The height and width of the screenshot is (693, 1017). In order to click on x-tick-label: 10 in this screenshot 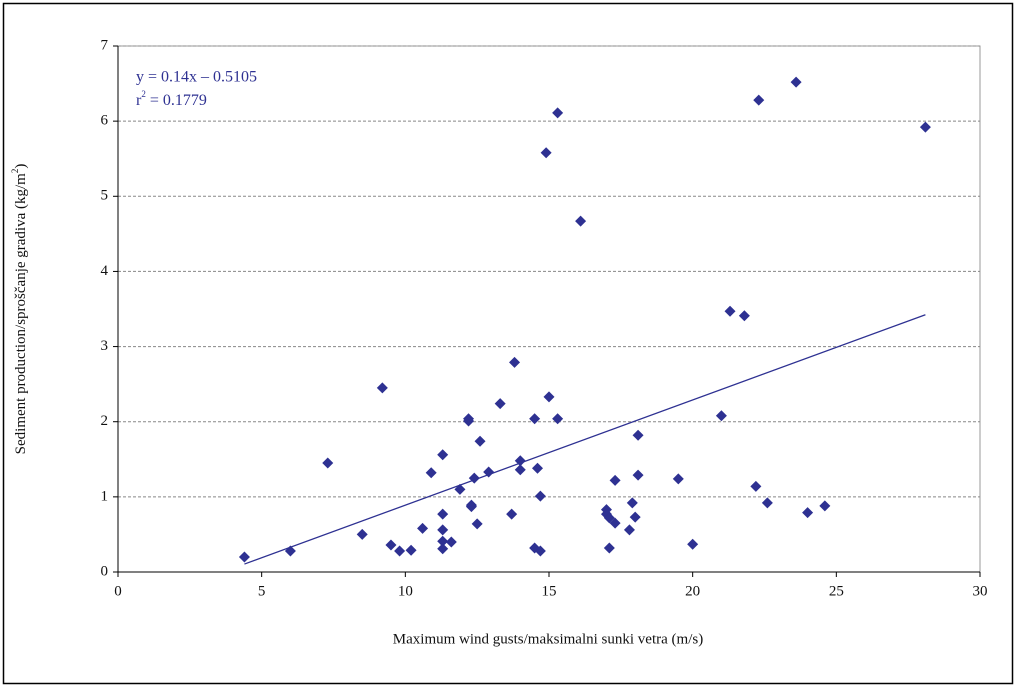, I will do `click(405, 591)`.